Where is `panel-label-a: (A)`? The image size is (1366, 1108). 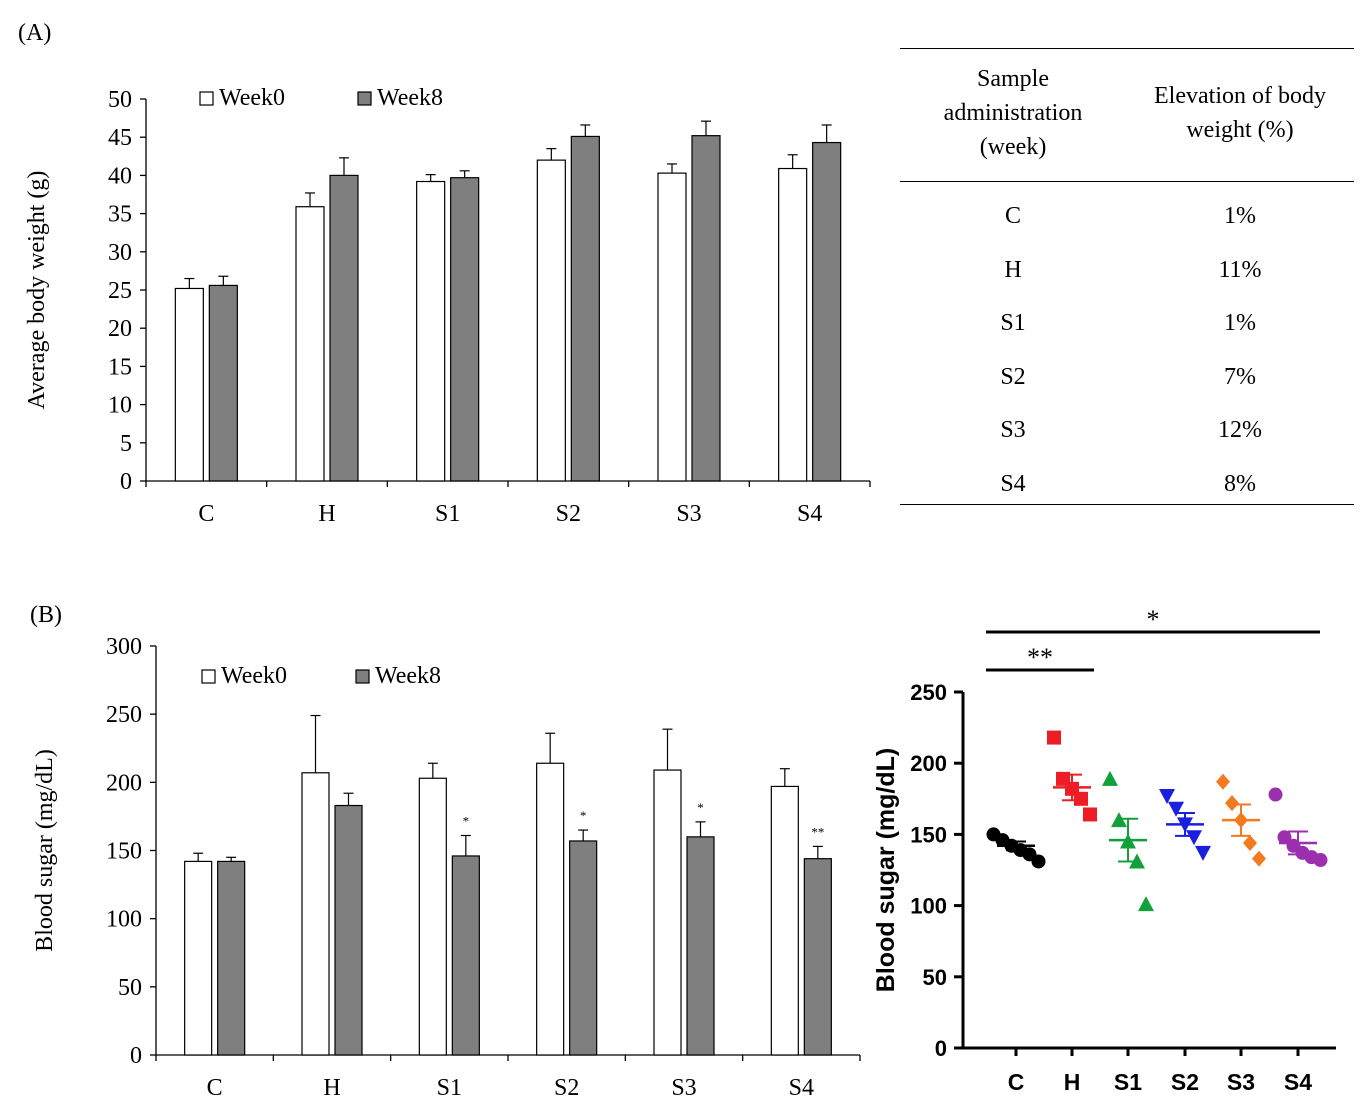 panel-label-a: (A) is located at coordinates (35, 33).